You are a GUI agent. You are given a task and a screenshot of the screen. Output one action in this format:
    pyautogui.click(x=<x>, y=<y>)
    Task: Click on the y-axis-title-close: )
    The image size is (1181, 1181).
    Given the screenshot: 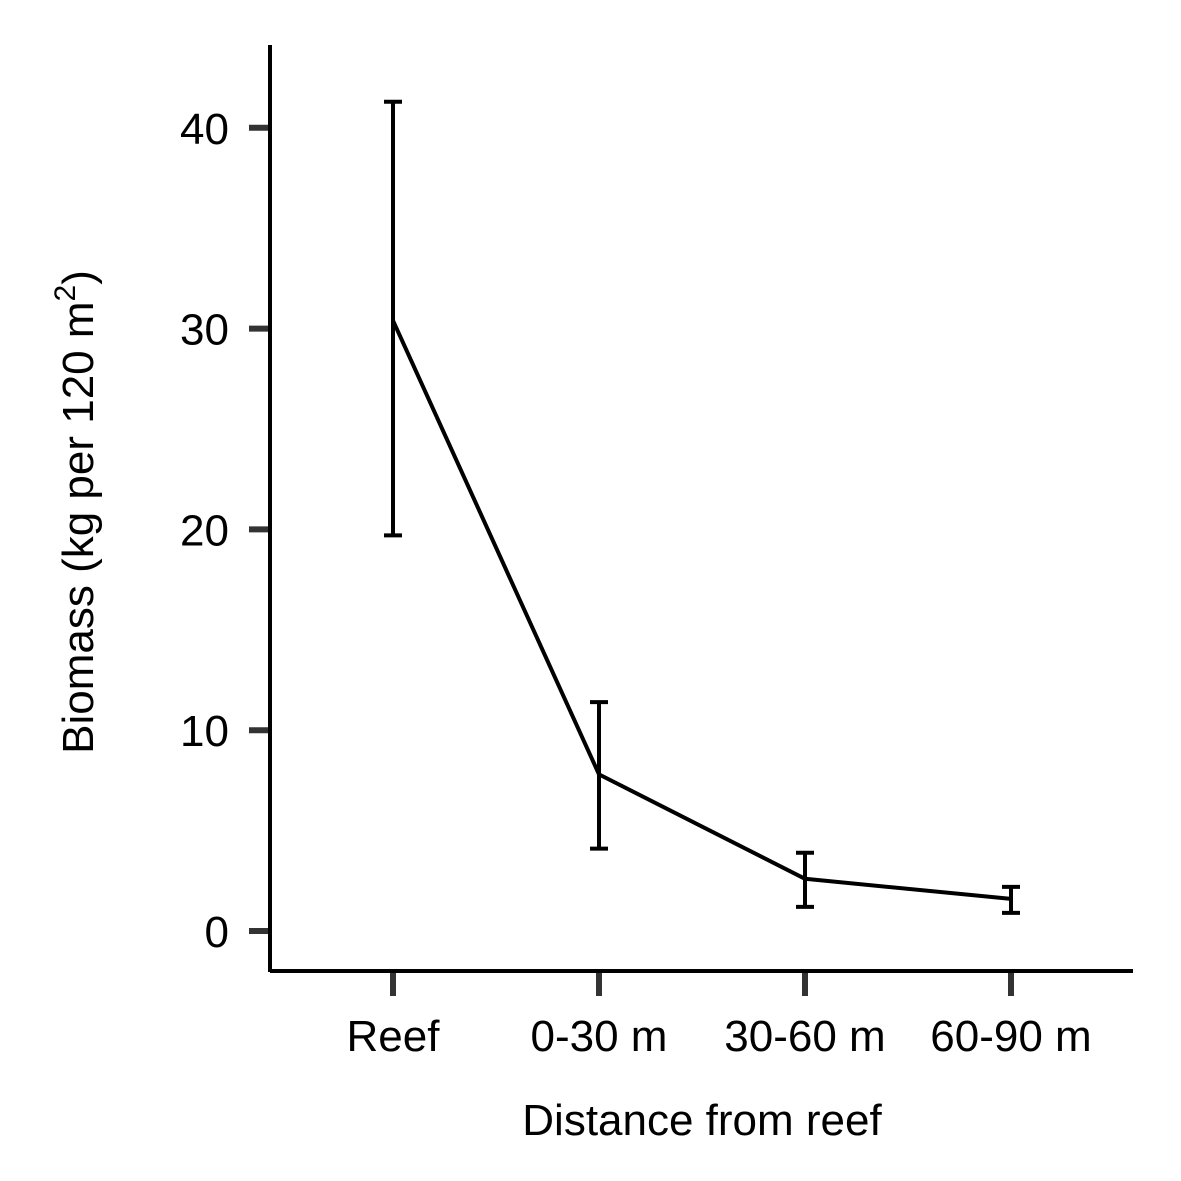 What is the action you would take?
    pyautogui.click(x=78, y=277)
    